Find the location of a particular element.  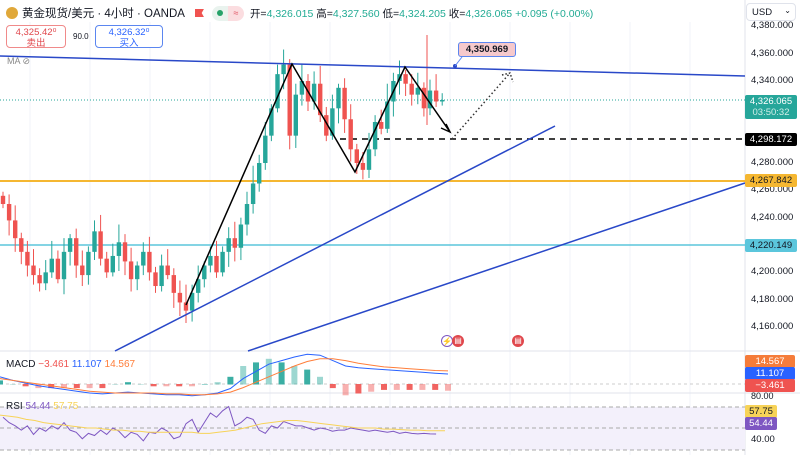

rsi-axis-40: 40.00 is located at coordinates (763, 439).